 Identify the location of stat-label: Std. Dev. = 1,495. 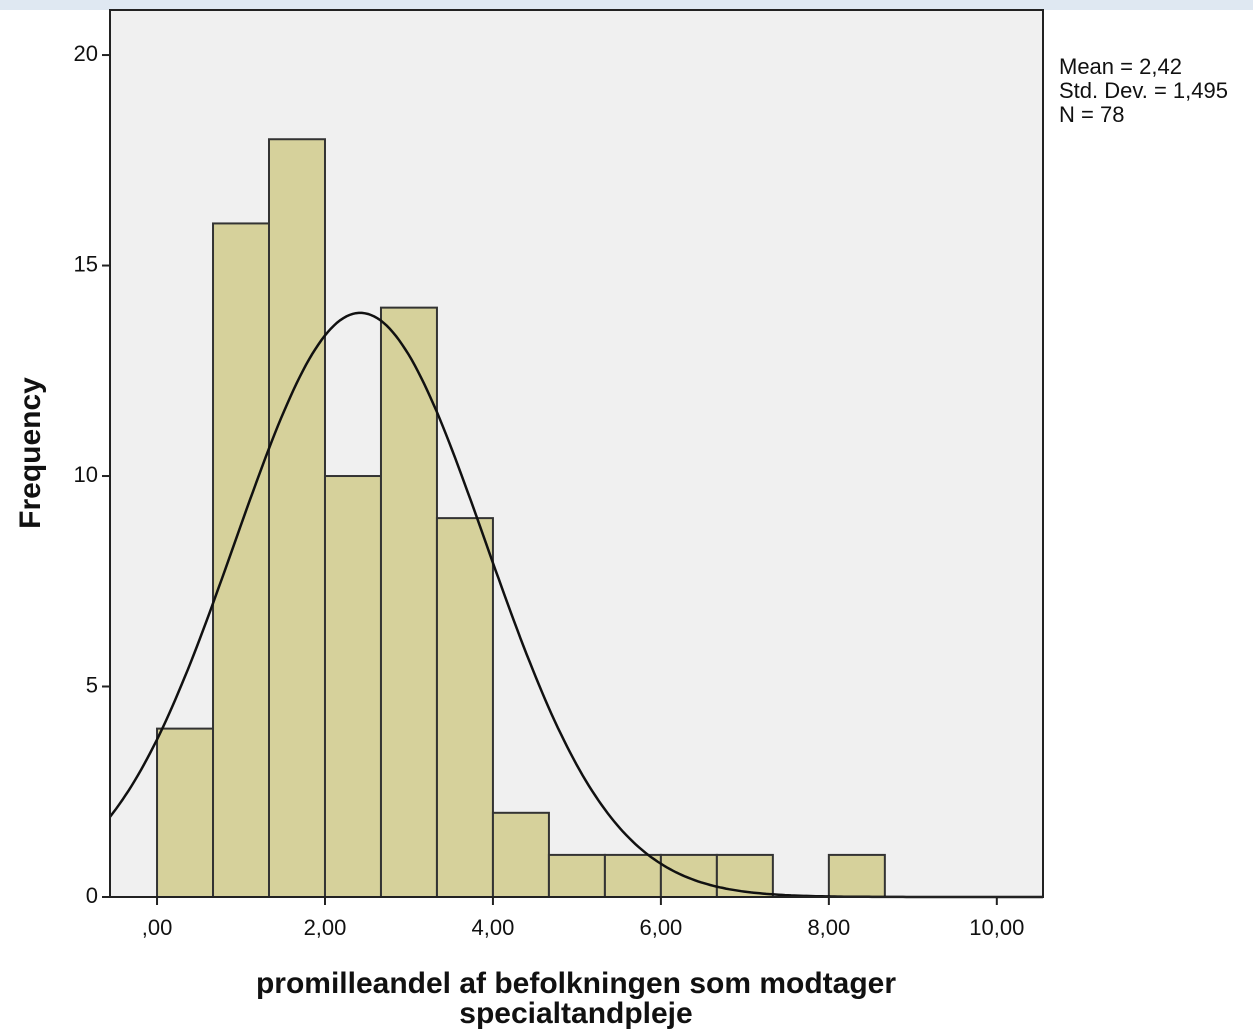
(1143, 90).